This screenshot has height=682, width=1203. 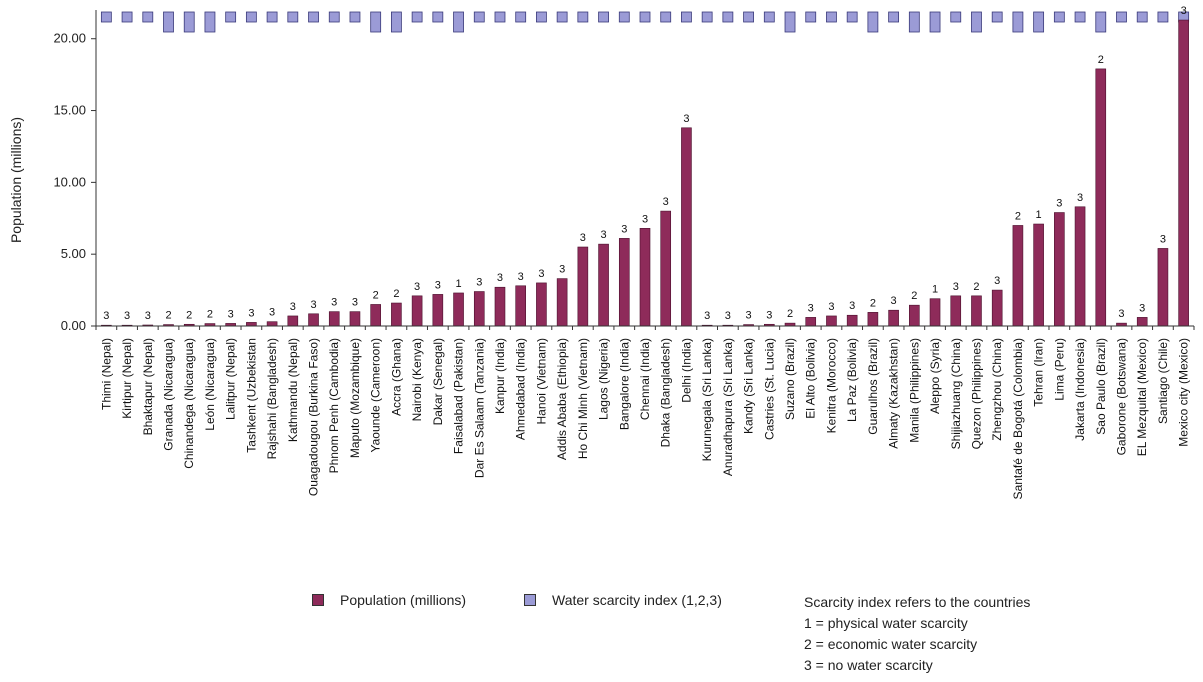 I want to click on category-label: Delhi (India), so click(x=686, y=370).